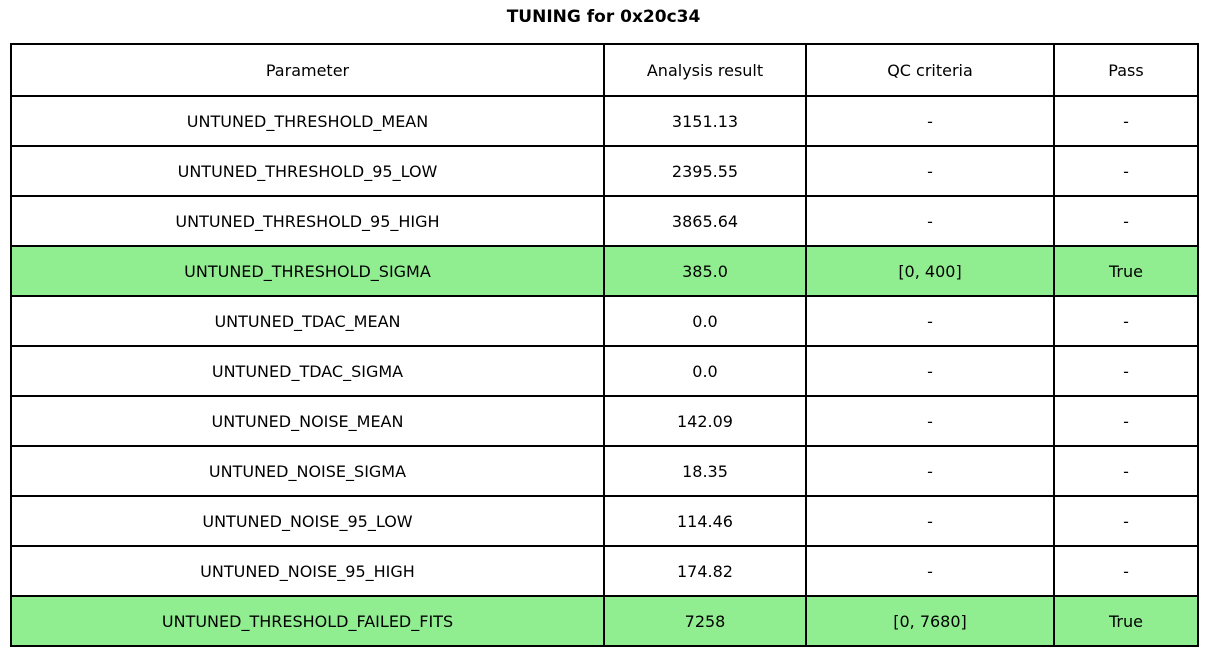 The width and height of the screenshot is (1210, 655). I want to click on table-row: UNTUNED_TDAC_MEAN 0.0- -, so click(604, 321).